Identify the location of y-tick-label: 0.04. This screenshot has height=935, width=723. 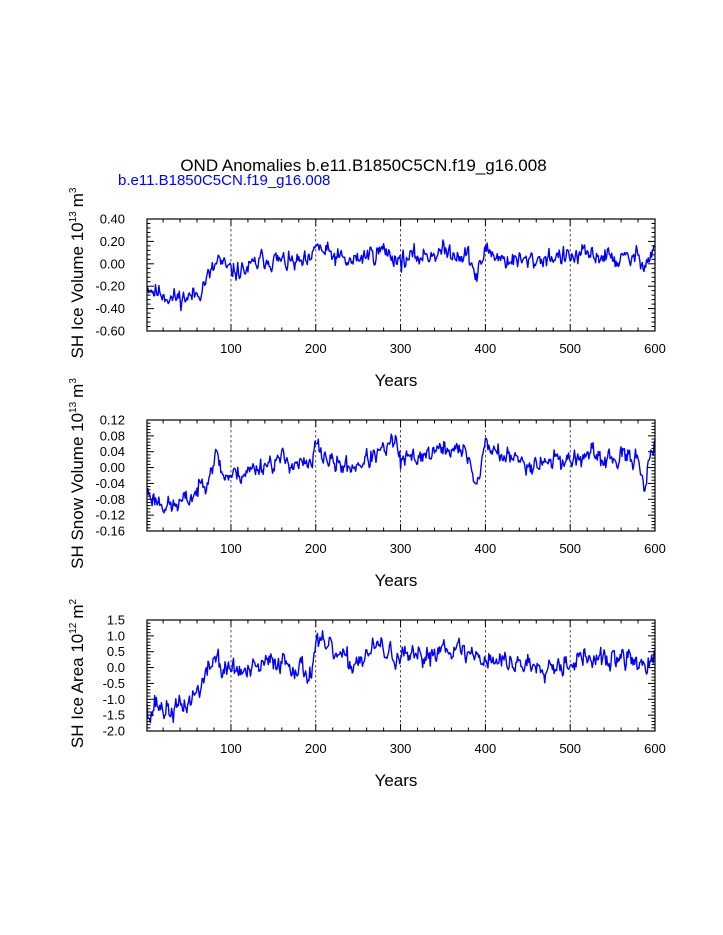
(112, 451).